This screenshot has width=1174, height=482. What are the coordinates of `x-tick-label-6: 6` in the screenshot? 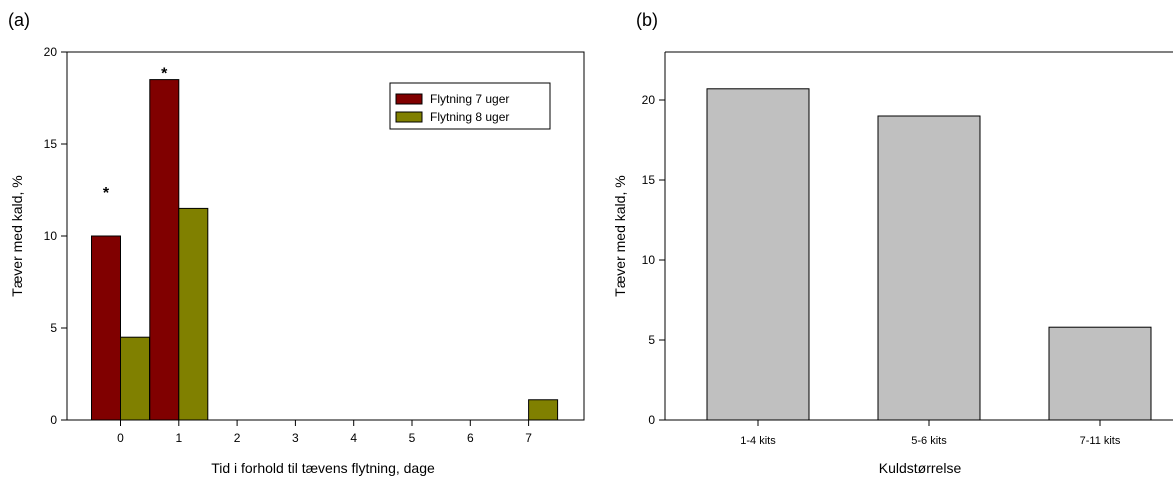 It's located at (470, 438).